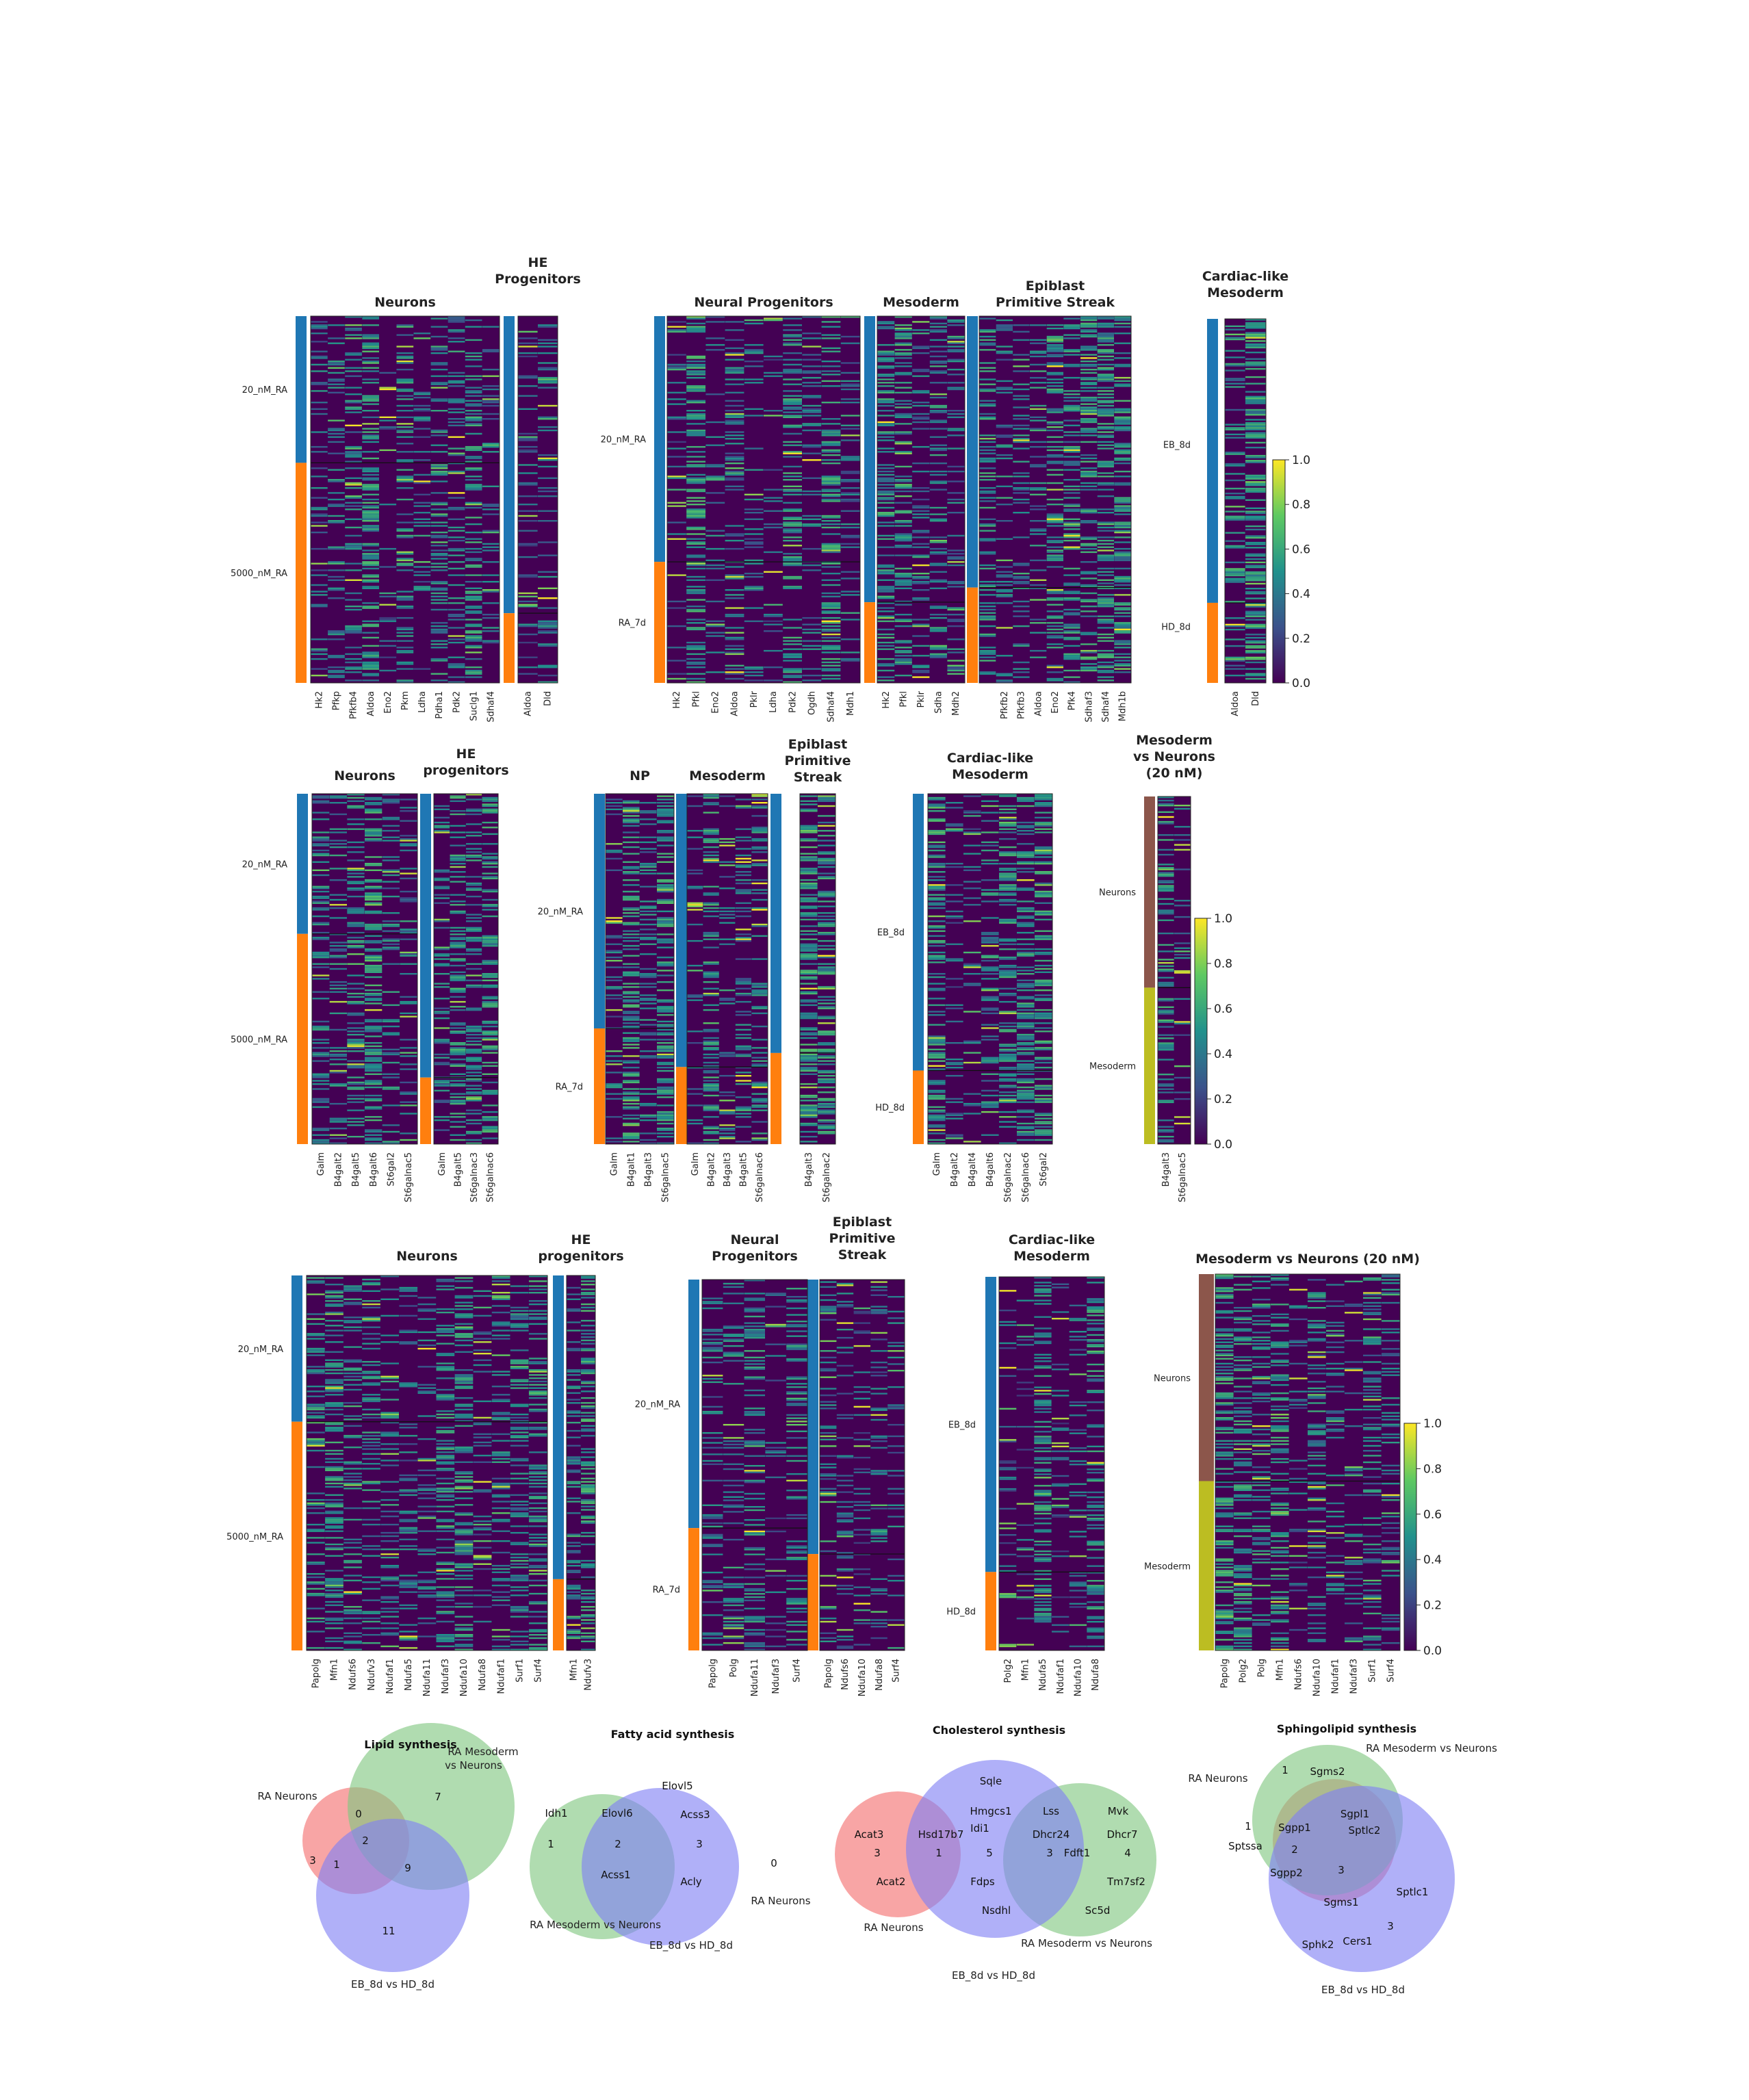 The image size is (1749, 2100). I want to click on gene-label: Dld, so click(548, 698).